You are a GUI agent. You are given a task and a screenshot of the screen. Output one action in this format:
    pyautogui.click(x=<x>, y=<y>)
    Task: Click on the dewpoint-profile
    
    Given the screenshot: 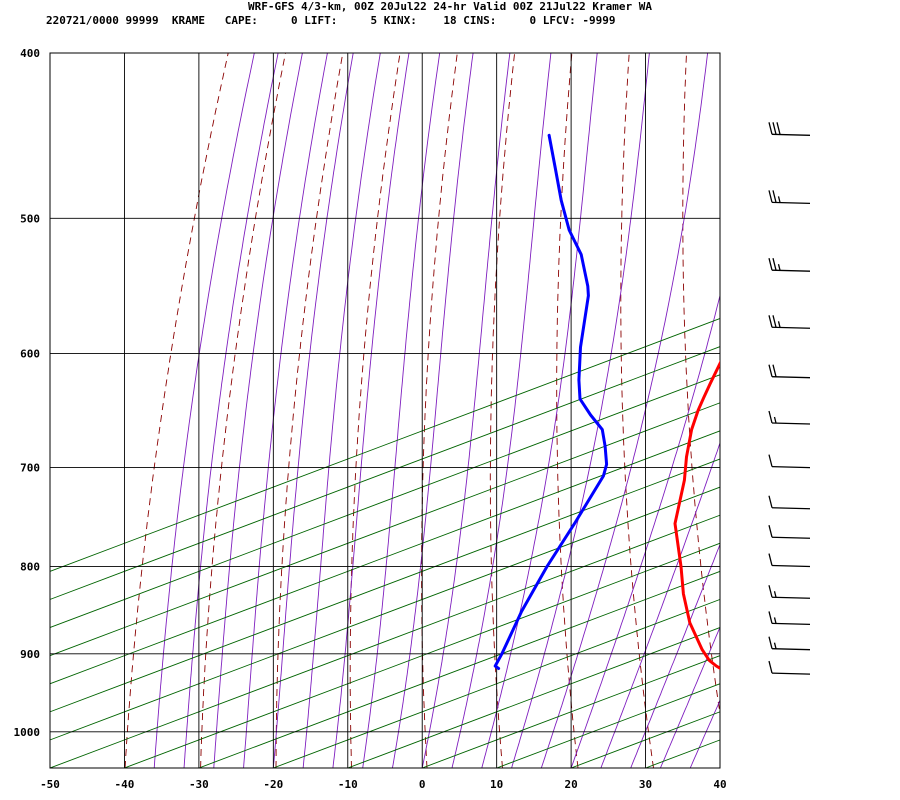 What is the action you would take?
    pyautogui.click(x=551, y=401)
    